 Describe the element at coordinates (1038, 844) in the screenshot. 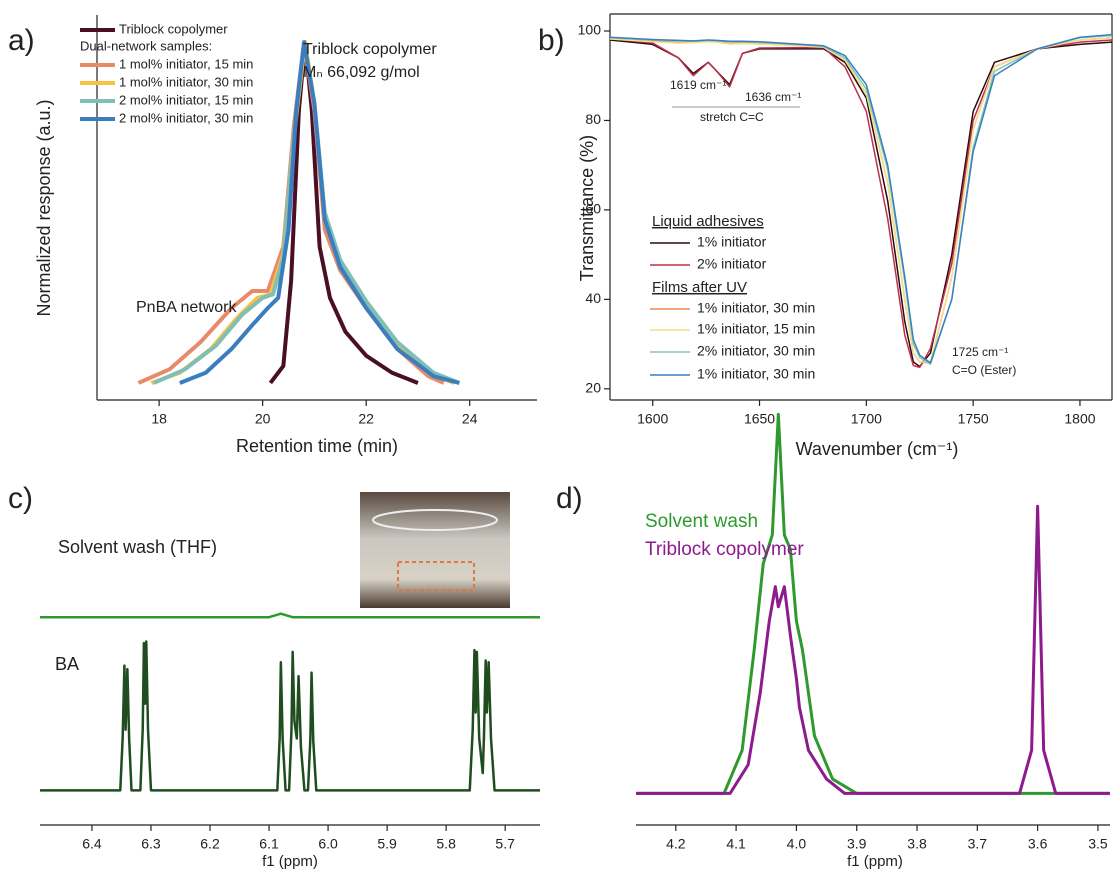

I see `x-tick-label: 3.6` at that location.